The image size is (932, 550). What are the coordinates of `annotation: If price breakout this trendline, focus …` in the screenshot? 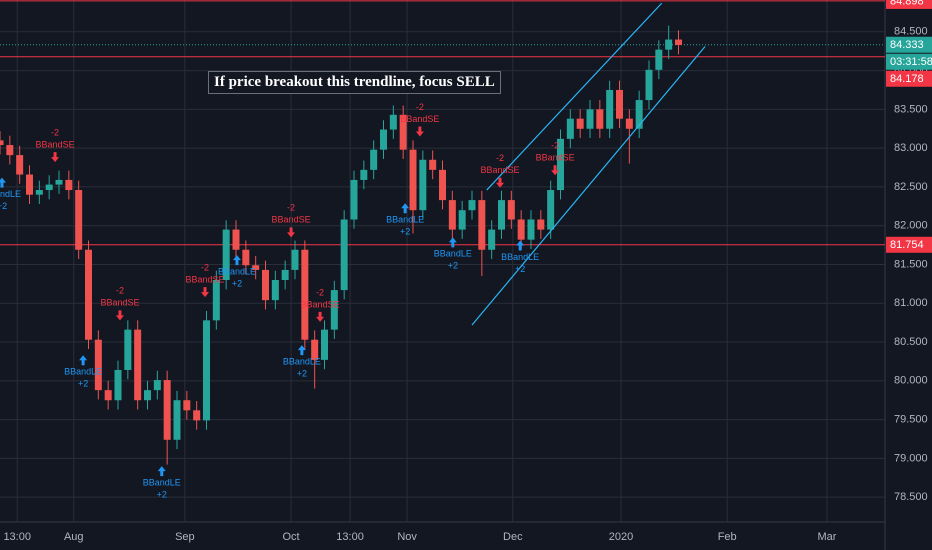 It's located at (354, 82).